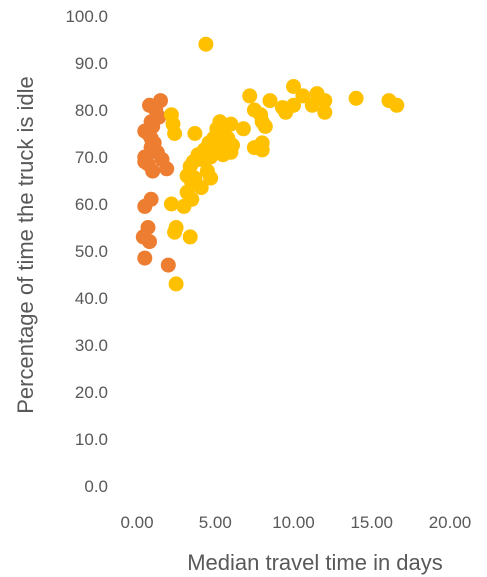  Describe the element at coordinates (91, 63) in the screenshot. I see `y-tick-label: 90.0` at that location.